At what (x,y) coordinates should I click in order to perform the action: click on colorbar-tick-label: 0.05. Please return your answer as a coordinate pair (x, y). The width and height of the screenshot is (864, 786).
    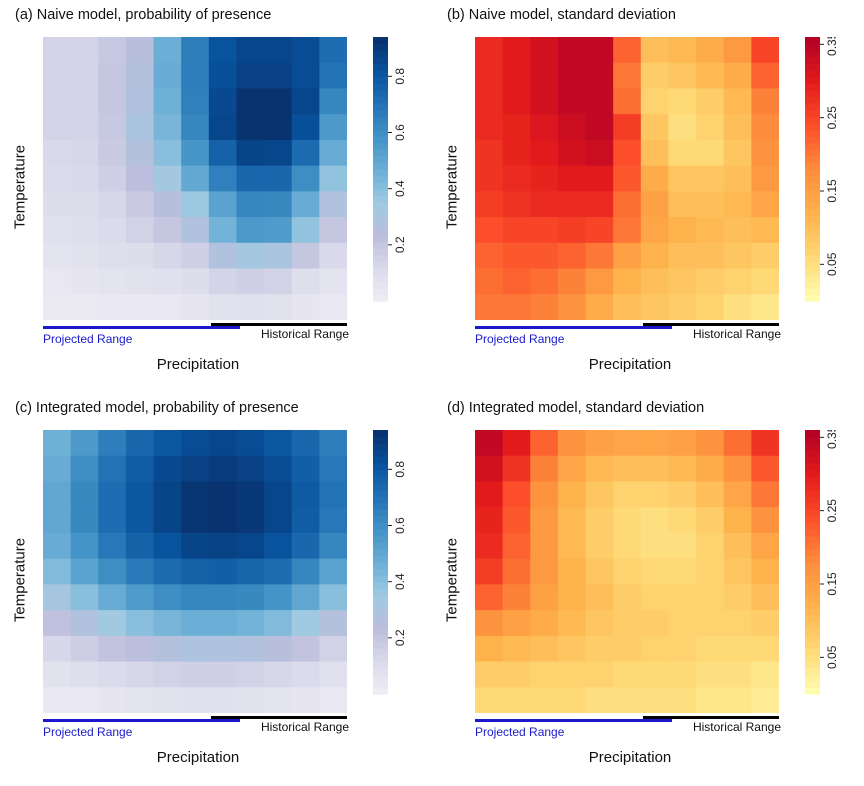
    Looking at the image, I should click on (832, 264).